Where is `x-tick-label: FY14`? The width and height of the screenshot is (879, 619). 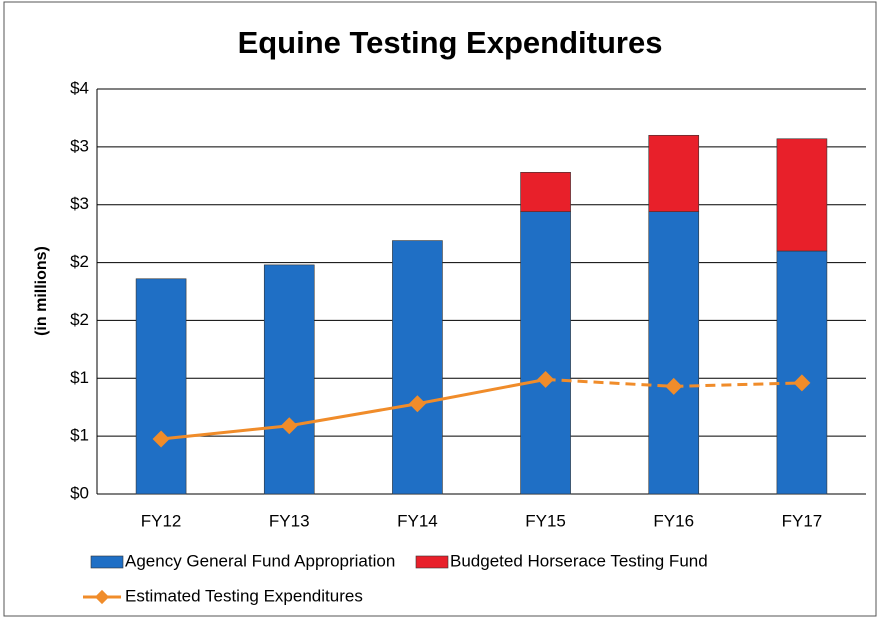 x-tick-label: FY14 is located at coordinates (417, 520).